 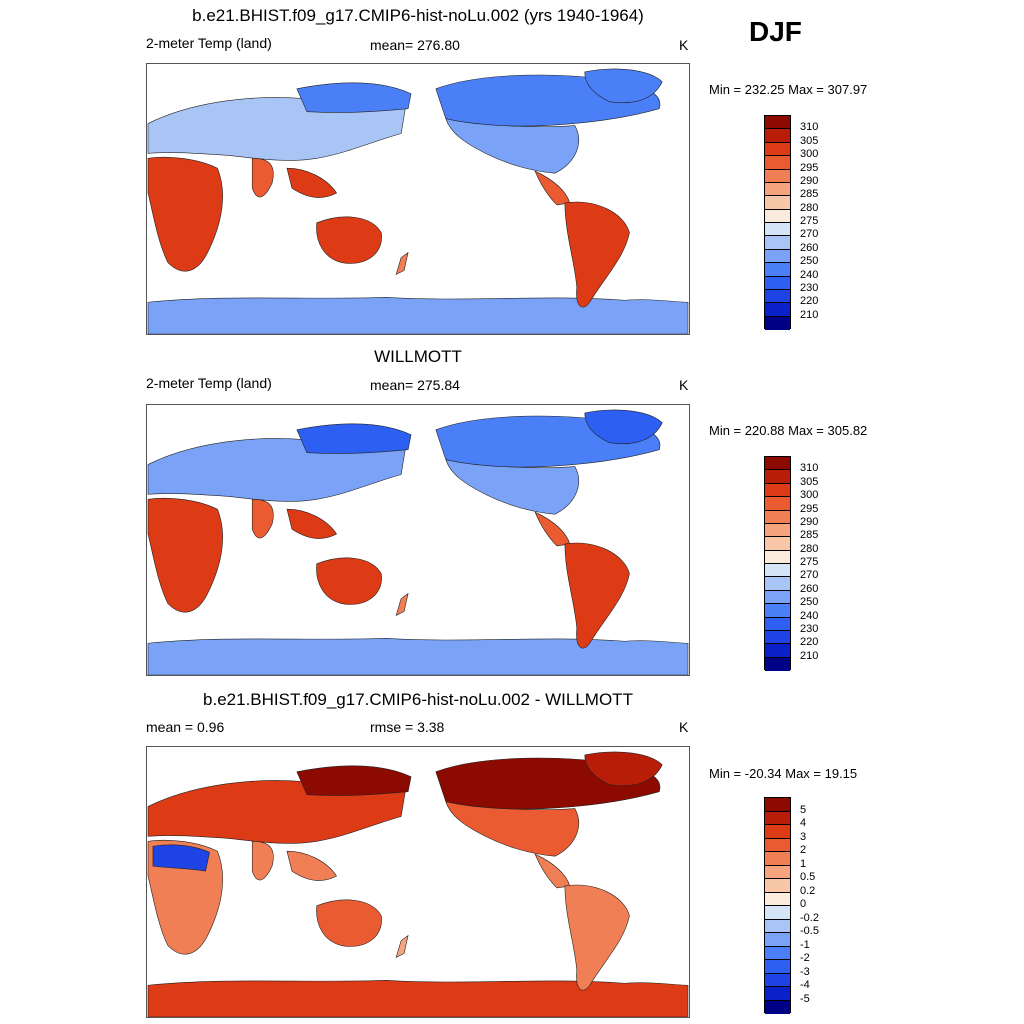 What do you see at coordinates (809, 521) in the screenshot?
I see `colorbar-tick-label: 290` at bounding box center [809, 521].